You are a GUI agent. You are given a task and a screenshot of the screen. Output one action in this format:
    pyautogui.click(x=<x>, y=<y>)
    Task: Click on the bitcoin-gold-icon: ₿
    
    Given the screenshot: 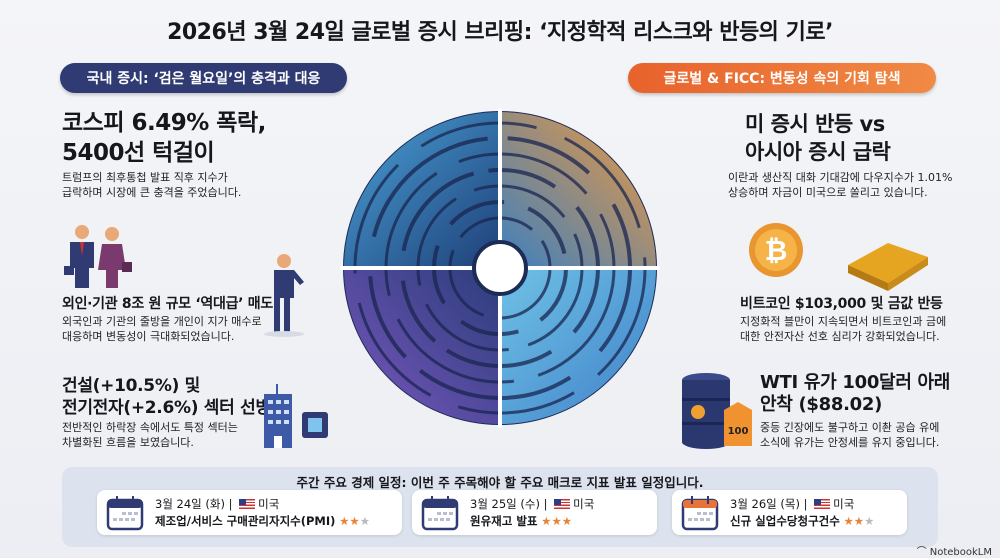 What is the action you would take?
    pyautogui.click(x=838, y=257)
    